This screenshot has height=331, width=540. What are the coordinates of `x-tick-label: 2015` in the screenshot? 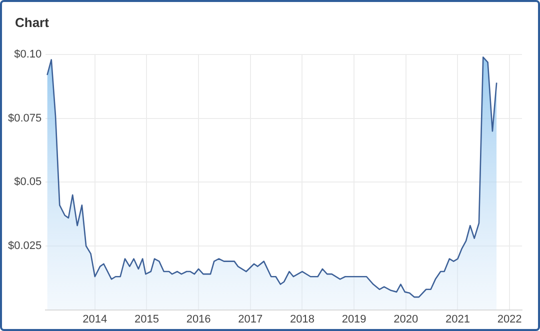 It's located at (146, 319).